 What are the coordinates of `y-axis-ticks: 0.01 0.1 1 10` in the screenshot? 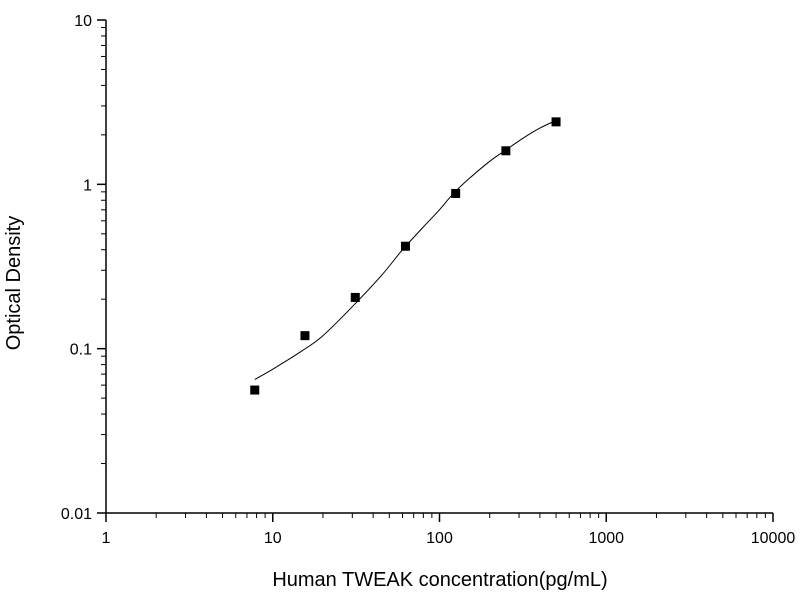 It's located at (83, 268).